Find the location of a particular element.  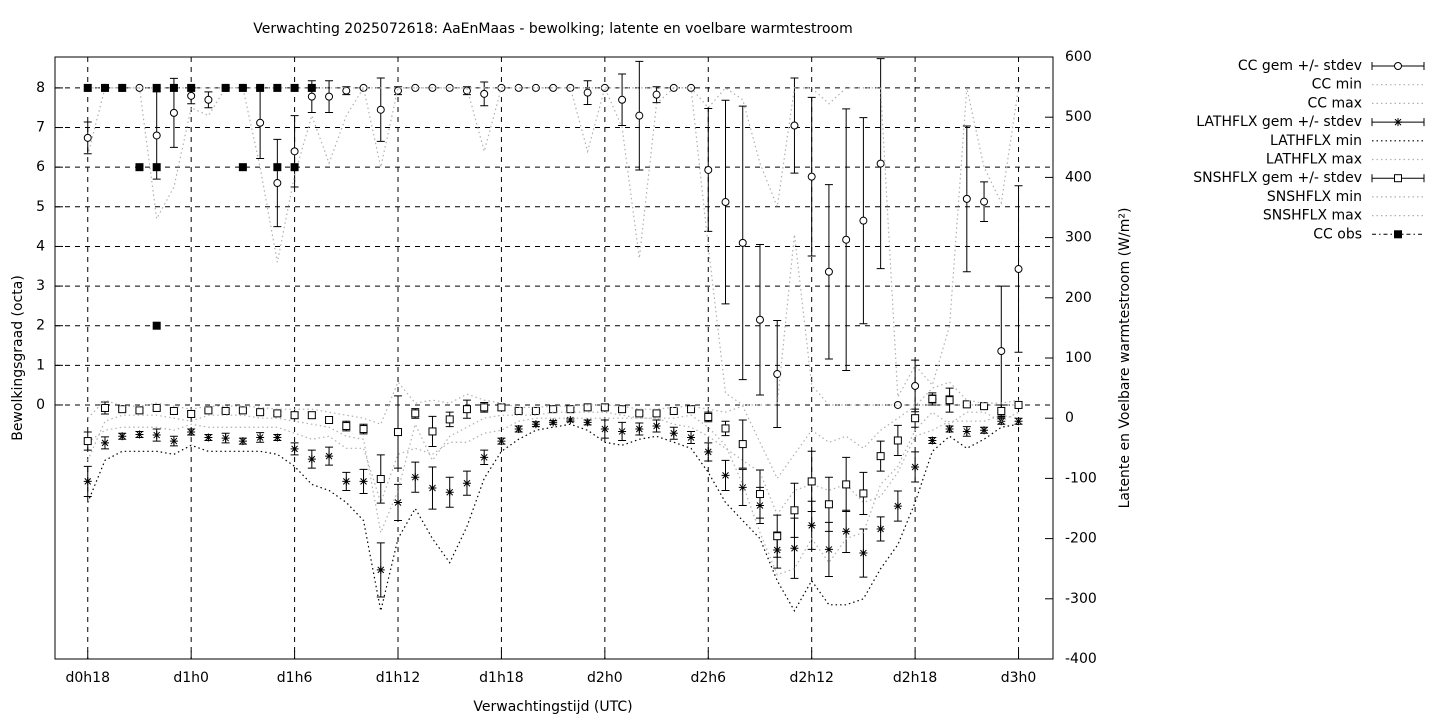

legend-label: LATHFLX max is located at coordinates (1314, 160).